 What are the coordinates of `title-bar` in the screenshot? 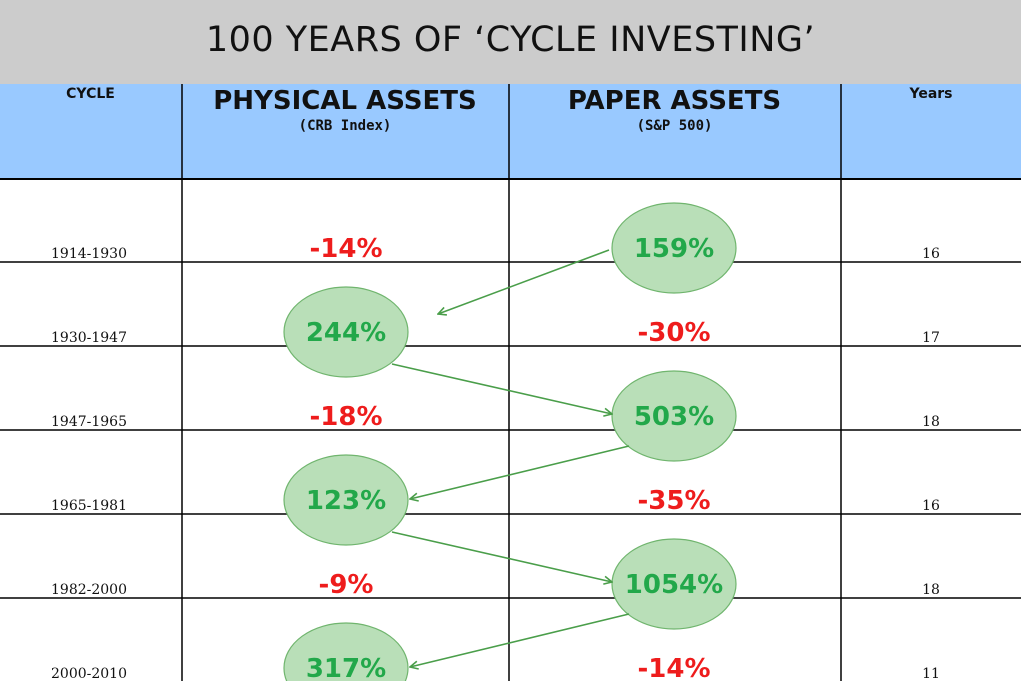 It's located at (510, 42).